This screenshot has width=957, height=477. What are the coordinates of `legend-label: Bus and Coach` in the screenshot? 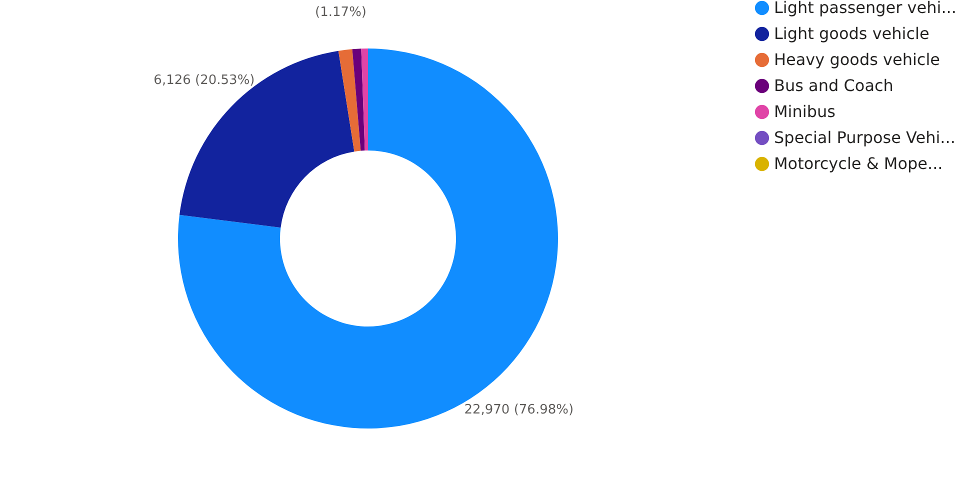 It's located at (834, 85).